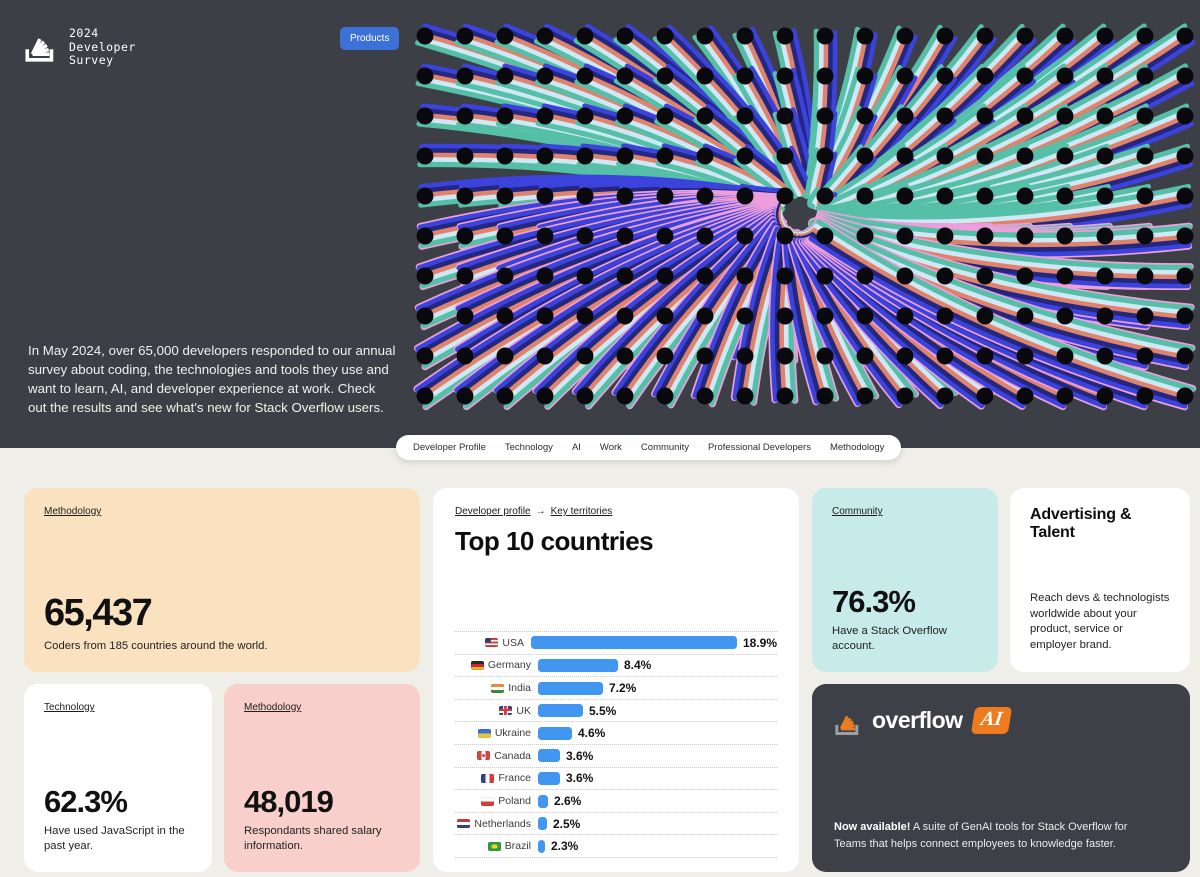 The height and width of the screenshot is (877, 1200). Describe the element at coordinates (273, 707) in the screenshot. I see `salary-tag-link: Methodology` at that location.